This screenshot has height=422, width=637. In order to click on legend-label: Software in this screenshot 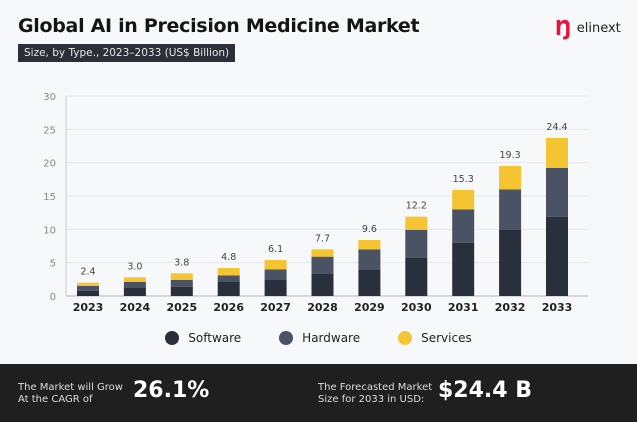, I will do `click(215, 338)`.